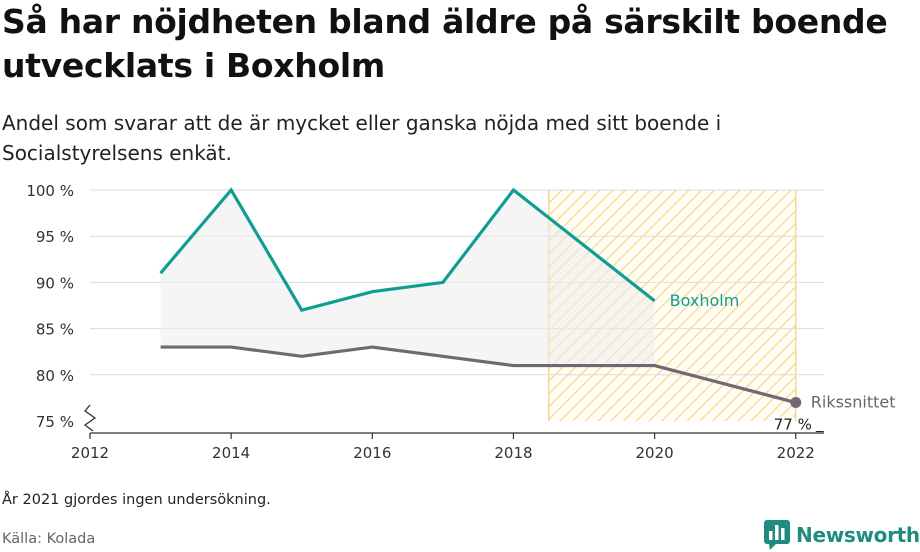 Image resolution: width=920 pixels, height=552 pixels. Describe the element at coordinates (853, 402) in the screenshot. I see `series-label-rikssnittet: Rikssnittet` at that location.